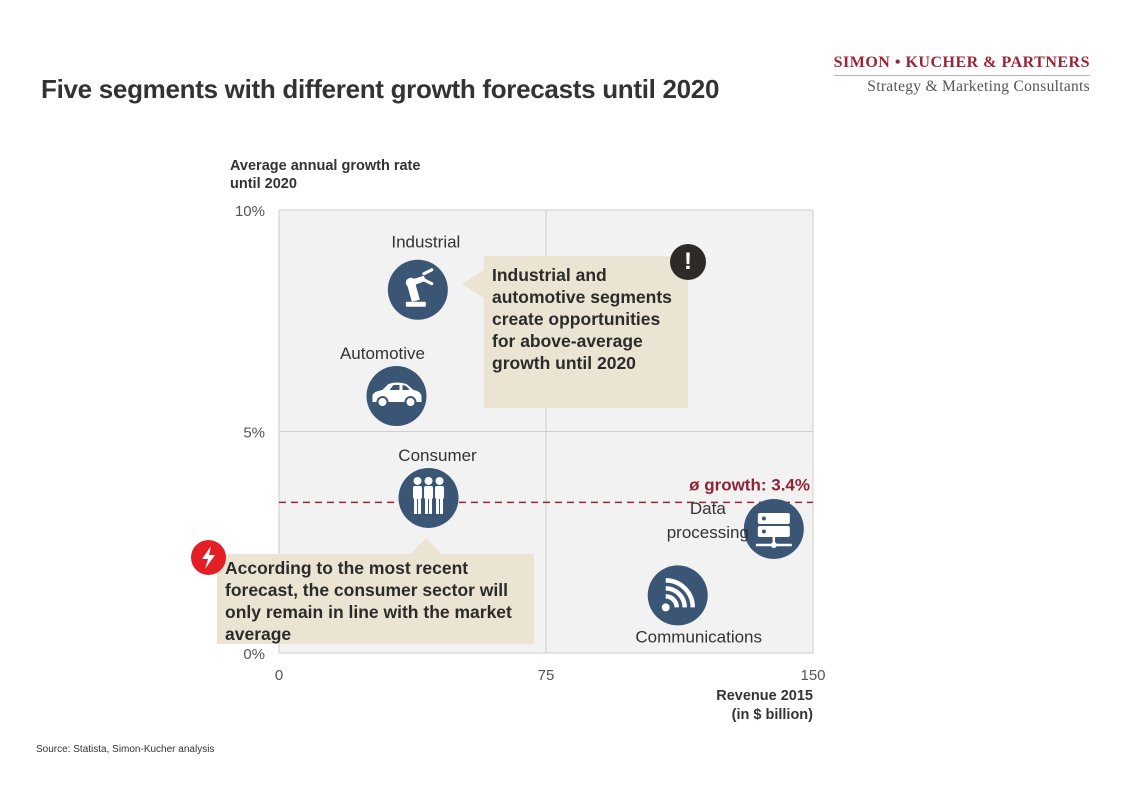 This screenshot has width=1123, height=794. Describe the element at coordinates (425, 242) in the screenshot. I see `point-label: Industrial` at that location.